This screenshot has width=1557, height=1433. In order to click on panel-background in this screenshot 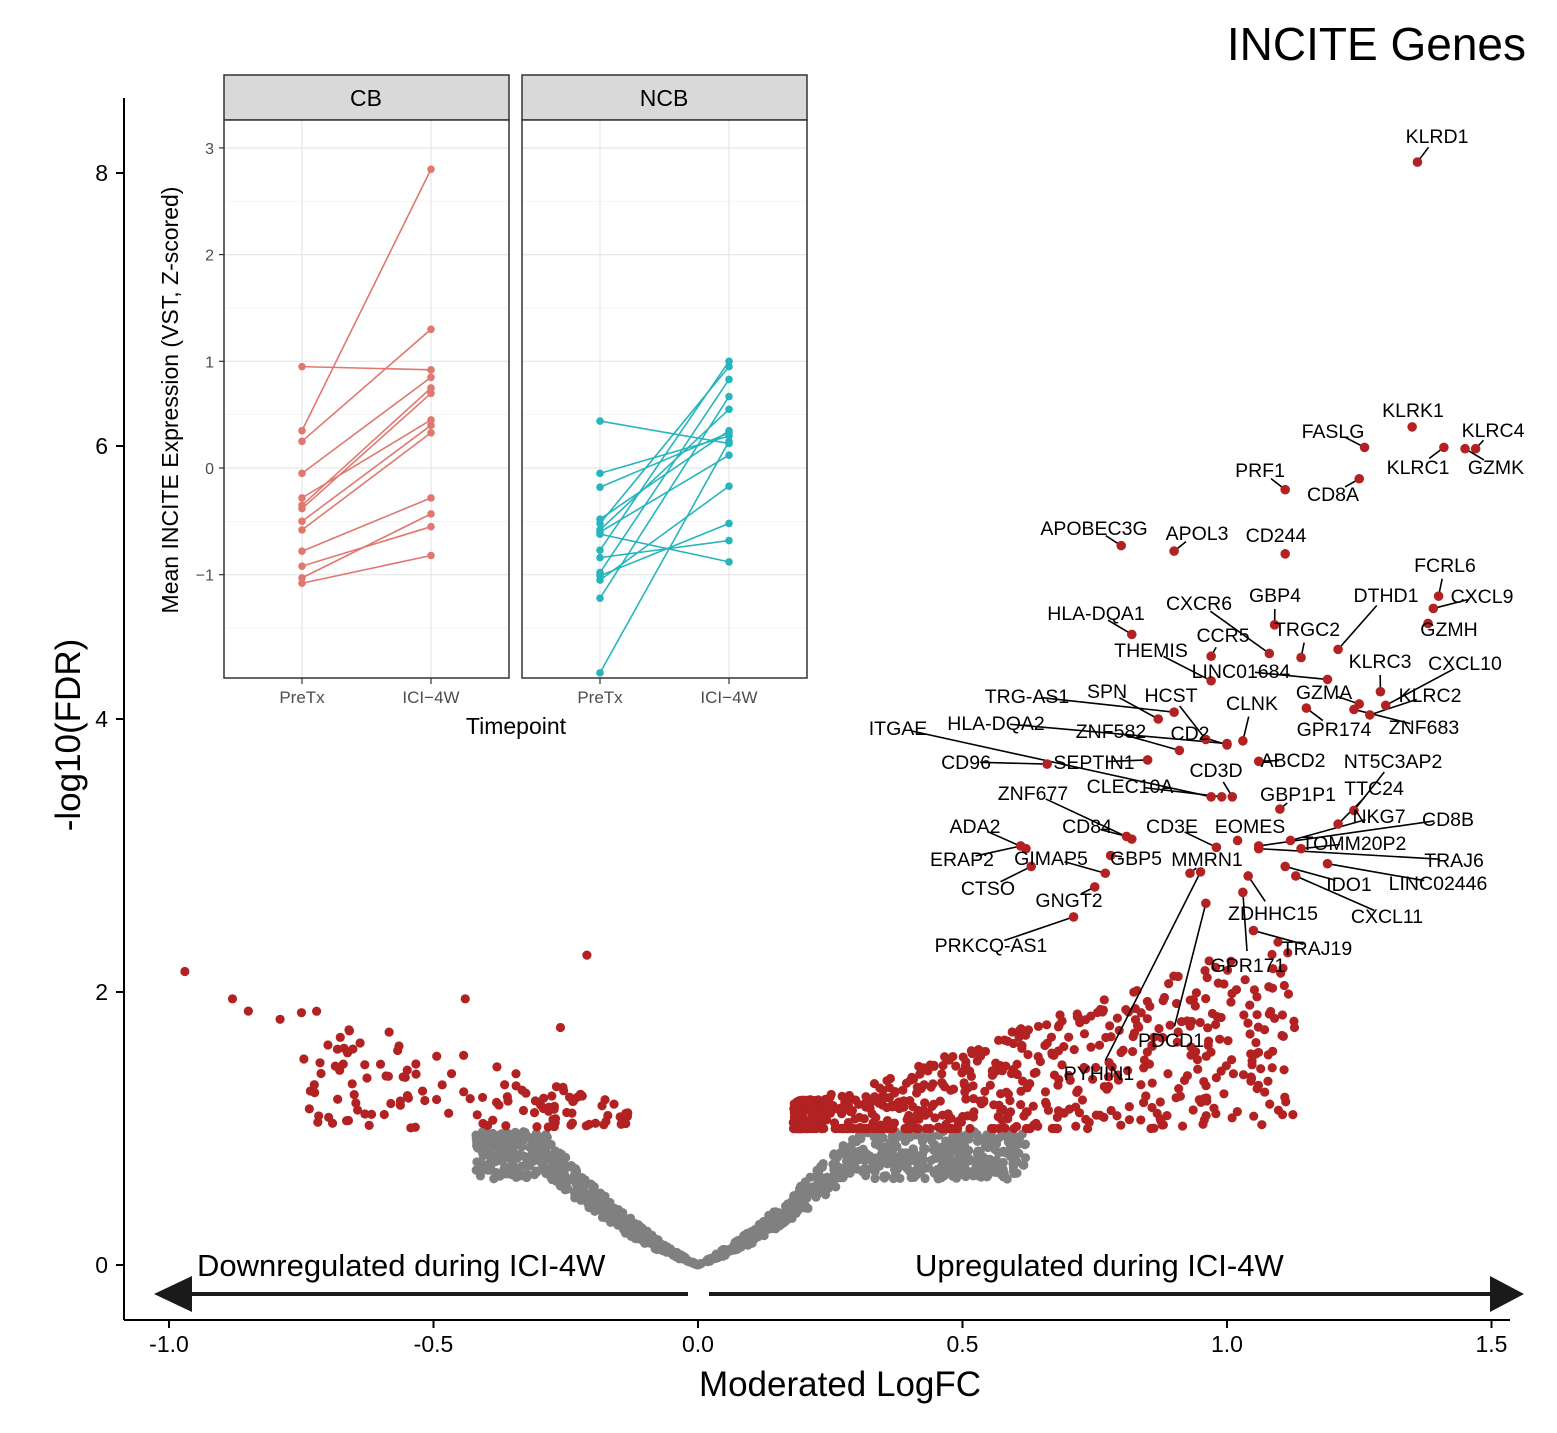, I will do `click(664, 399)`.